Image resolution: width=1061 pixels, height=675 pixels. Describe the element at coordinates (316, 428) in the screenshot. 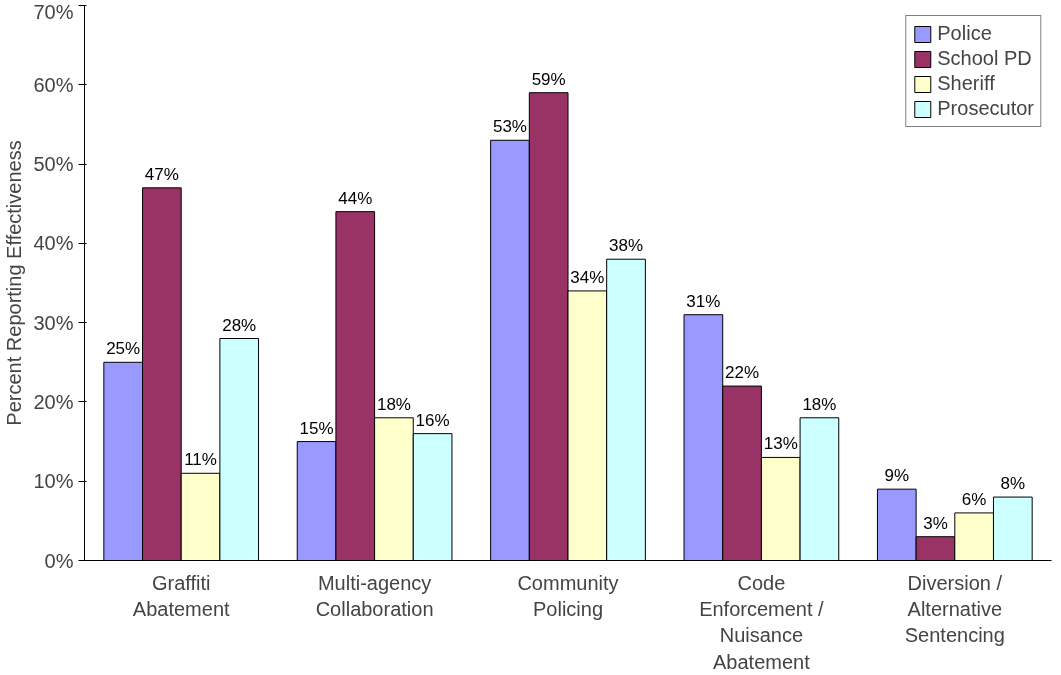

I see `data-label: 15%` at that location.